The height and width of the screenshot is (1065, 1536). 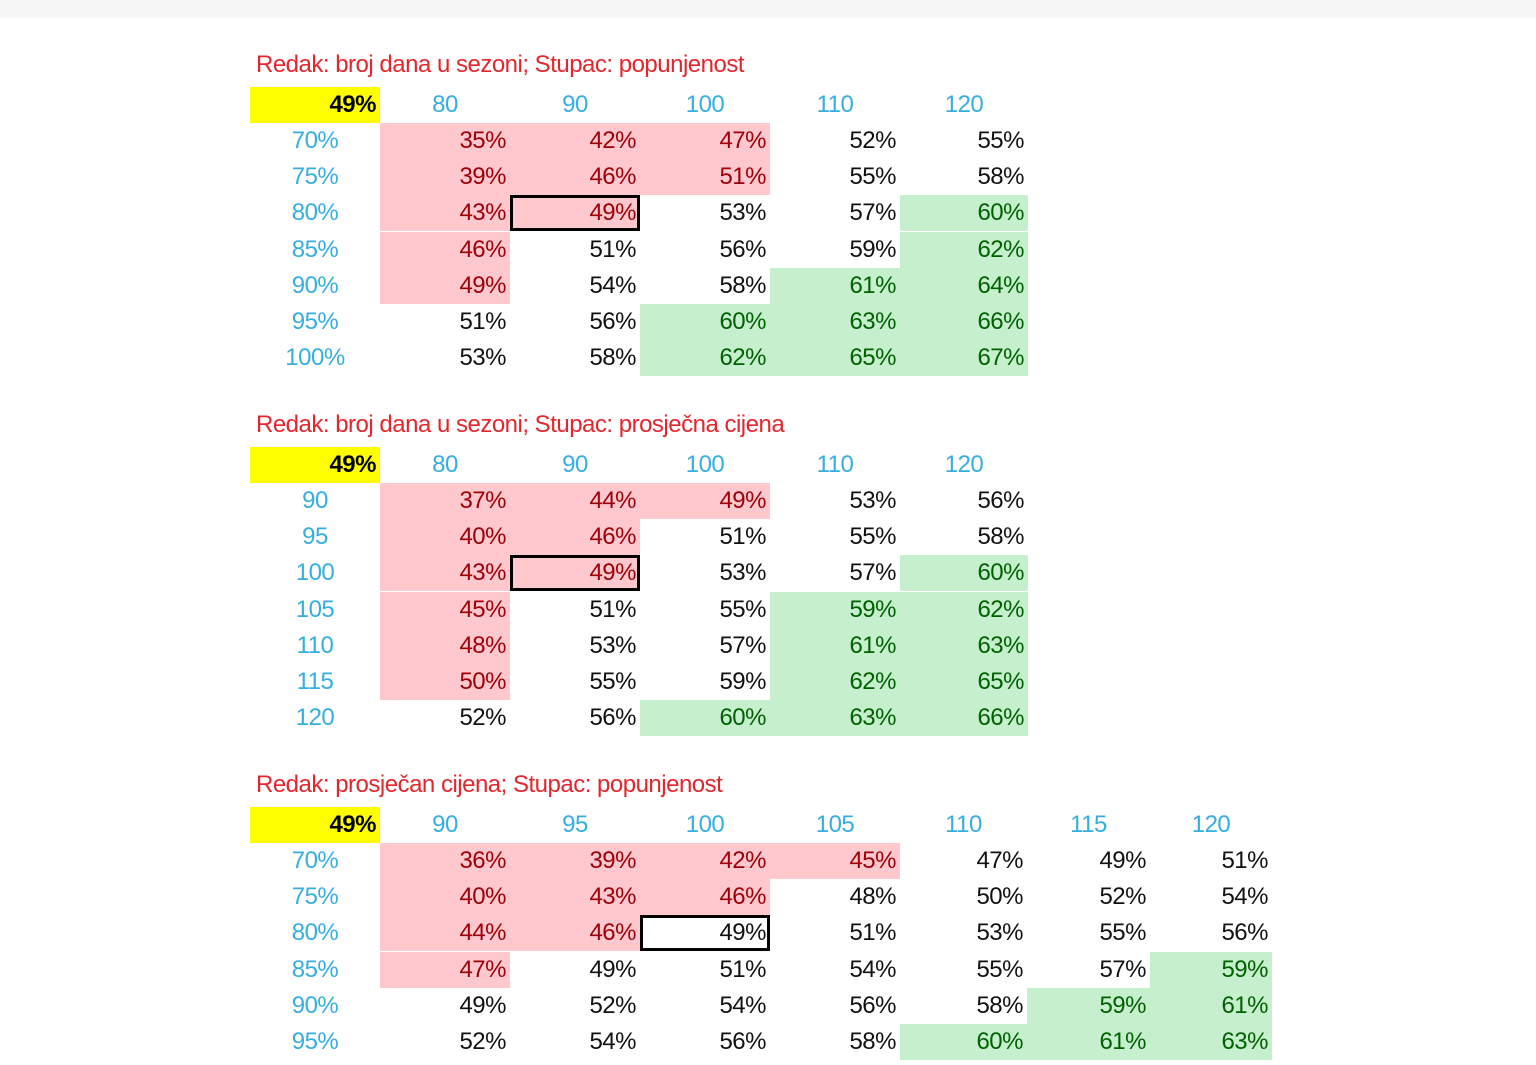 What do you see at coordinates (835, 104) in the screenshot?
I see `column-header: 110` at bounding box center [835, 104].